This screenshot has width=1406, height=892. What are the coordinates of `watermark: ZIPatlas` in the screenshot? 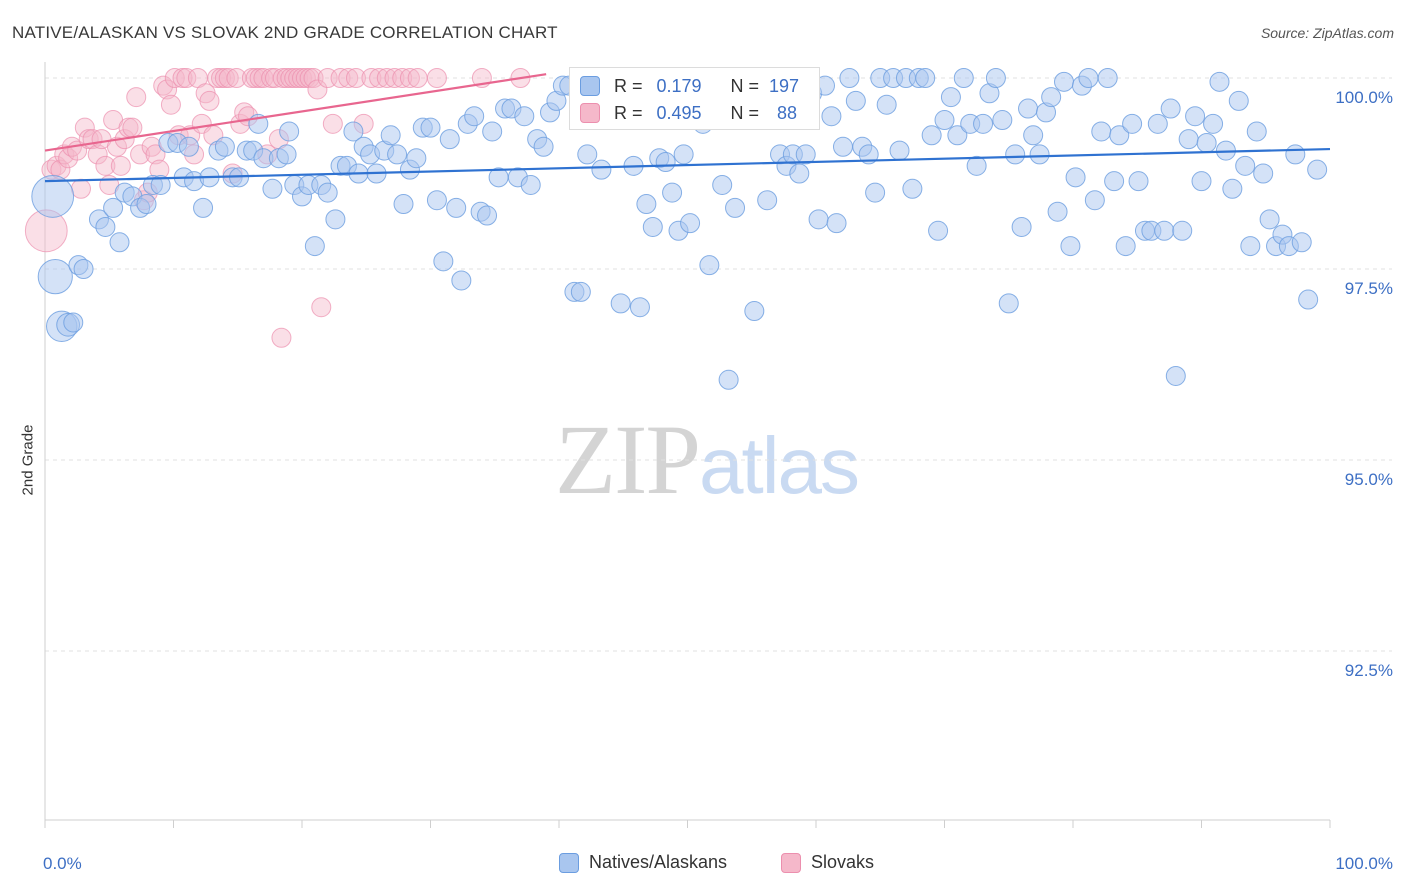 It's located at (707, 459).